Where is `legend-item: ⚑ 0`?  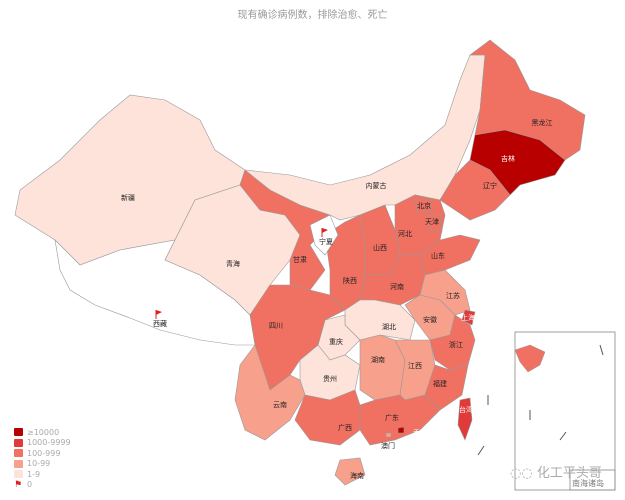 legend-item: ⚑ 0 is located at coordinates (42, 485).